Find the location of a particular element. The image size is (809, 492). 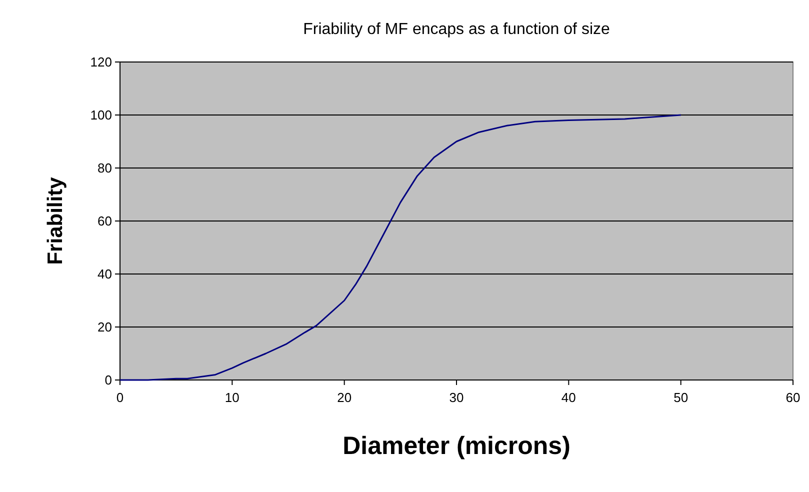

y-tick-label: 0 is located at coordinates (108, 380).